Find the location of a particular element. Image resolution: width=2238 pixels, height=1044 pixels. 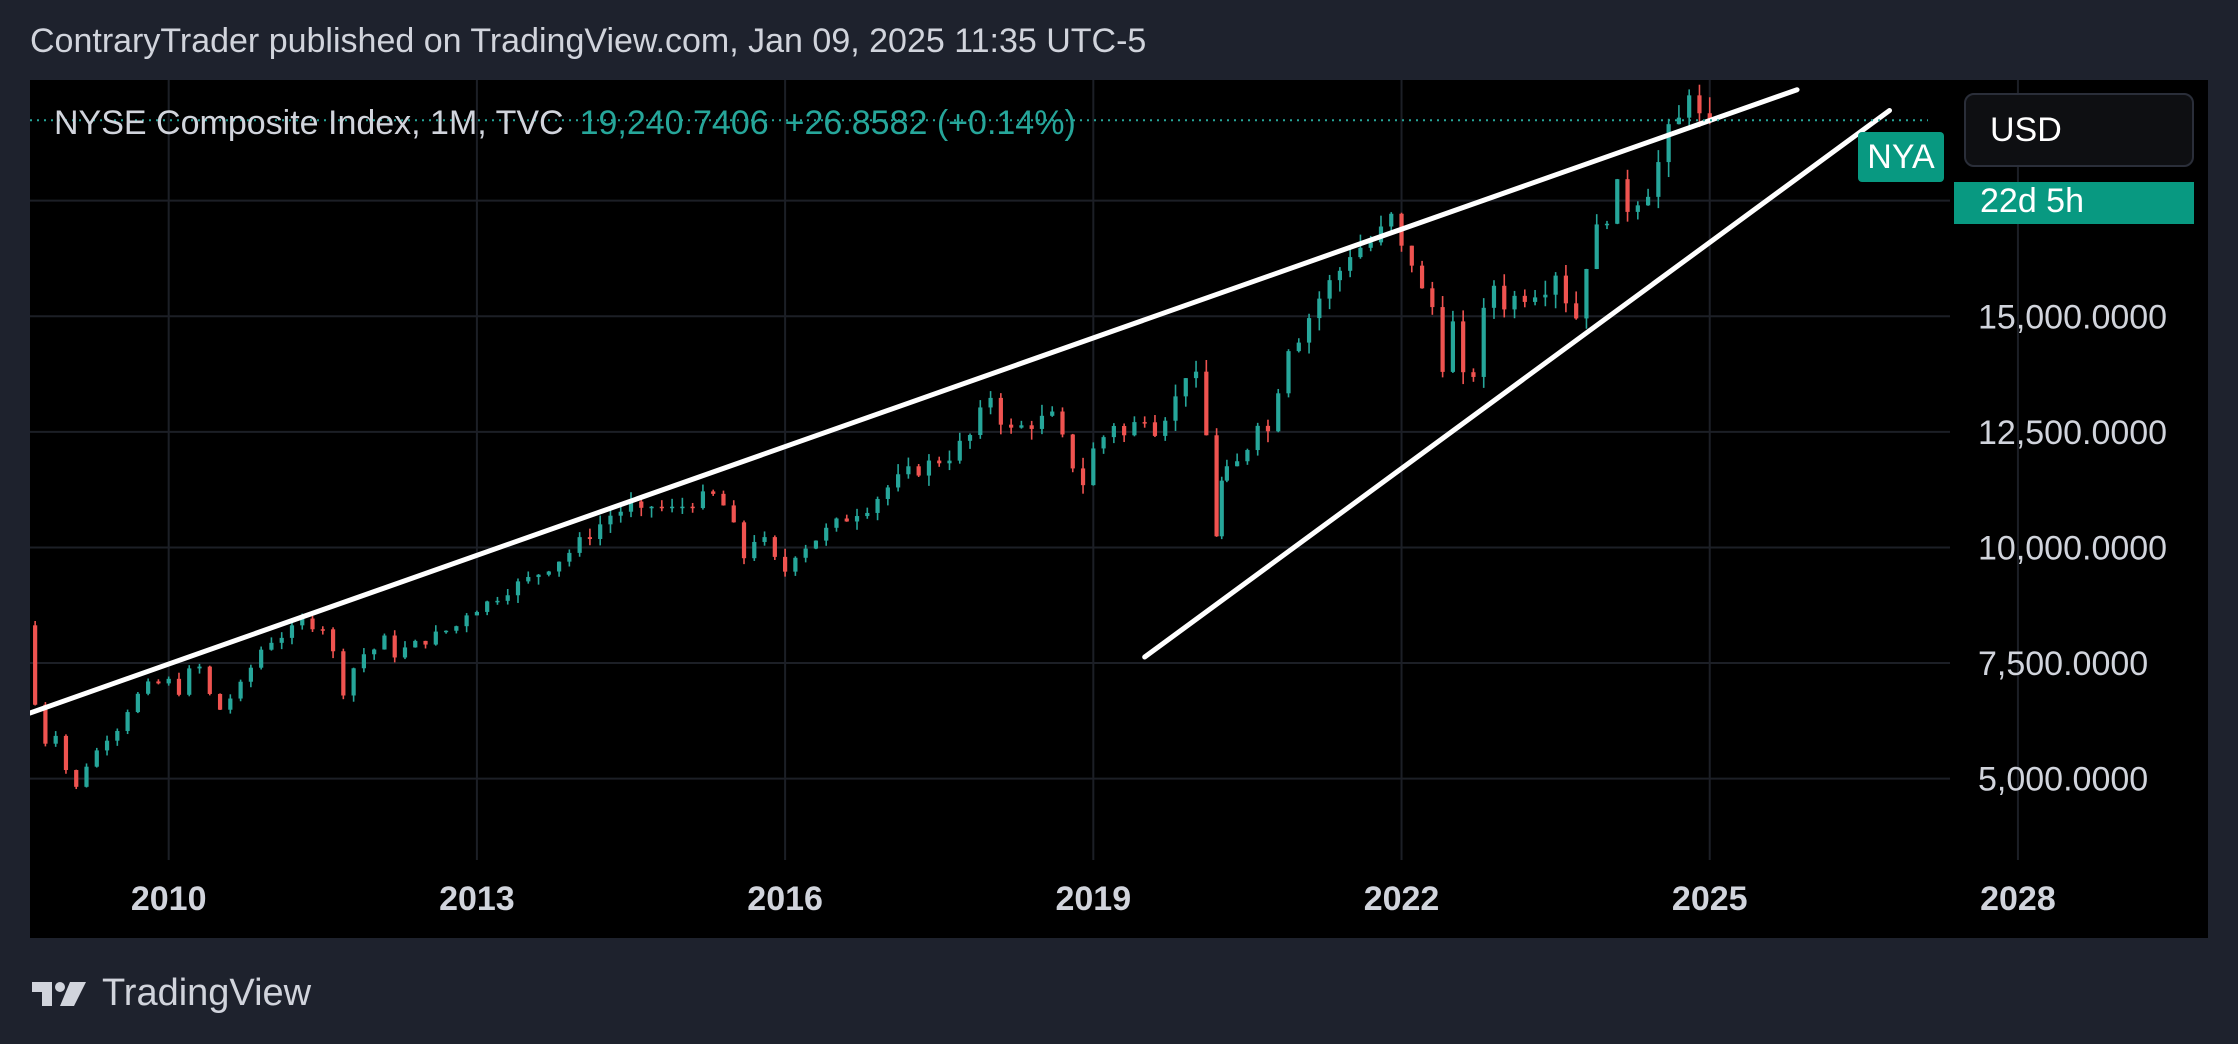

x-axis-tick-label: 2028 is located at coordinates (2018, 899).